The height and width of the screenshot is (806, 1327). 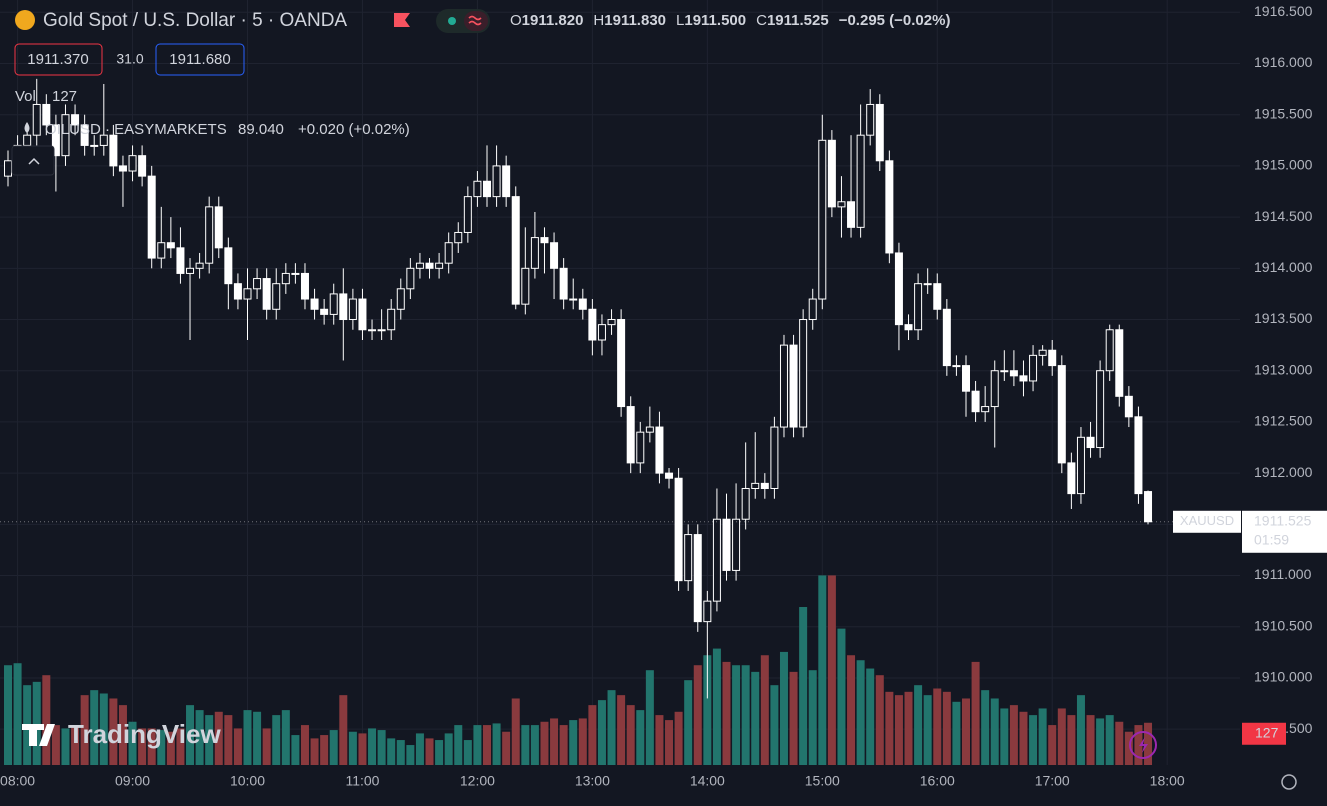 What do you see at coordinates (598, 20) in the screenshot?
I see `ohlc-key: H` at bounding box center [598, 20].